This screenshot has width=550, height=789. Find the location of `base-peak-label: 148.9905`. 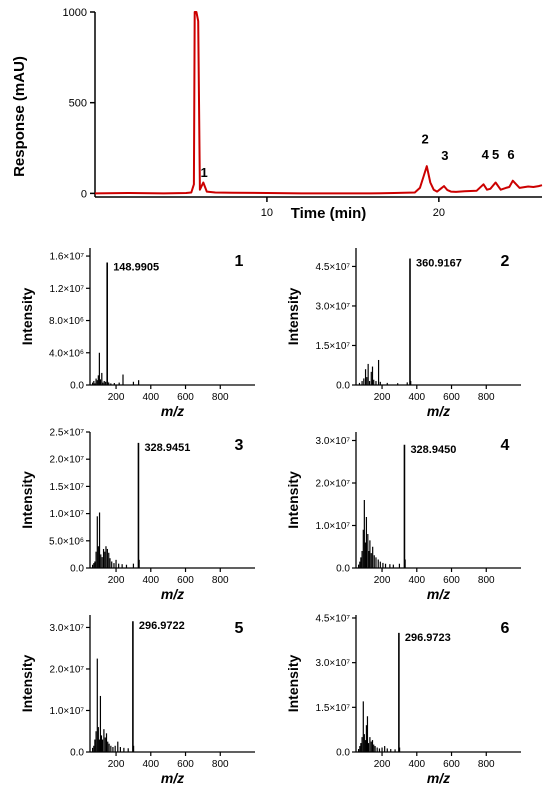

base-peak-label: 148.9905 is located at coordinates (136, 268).